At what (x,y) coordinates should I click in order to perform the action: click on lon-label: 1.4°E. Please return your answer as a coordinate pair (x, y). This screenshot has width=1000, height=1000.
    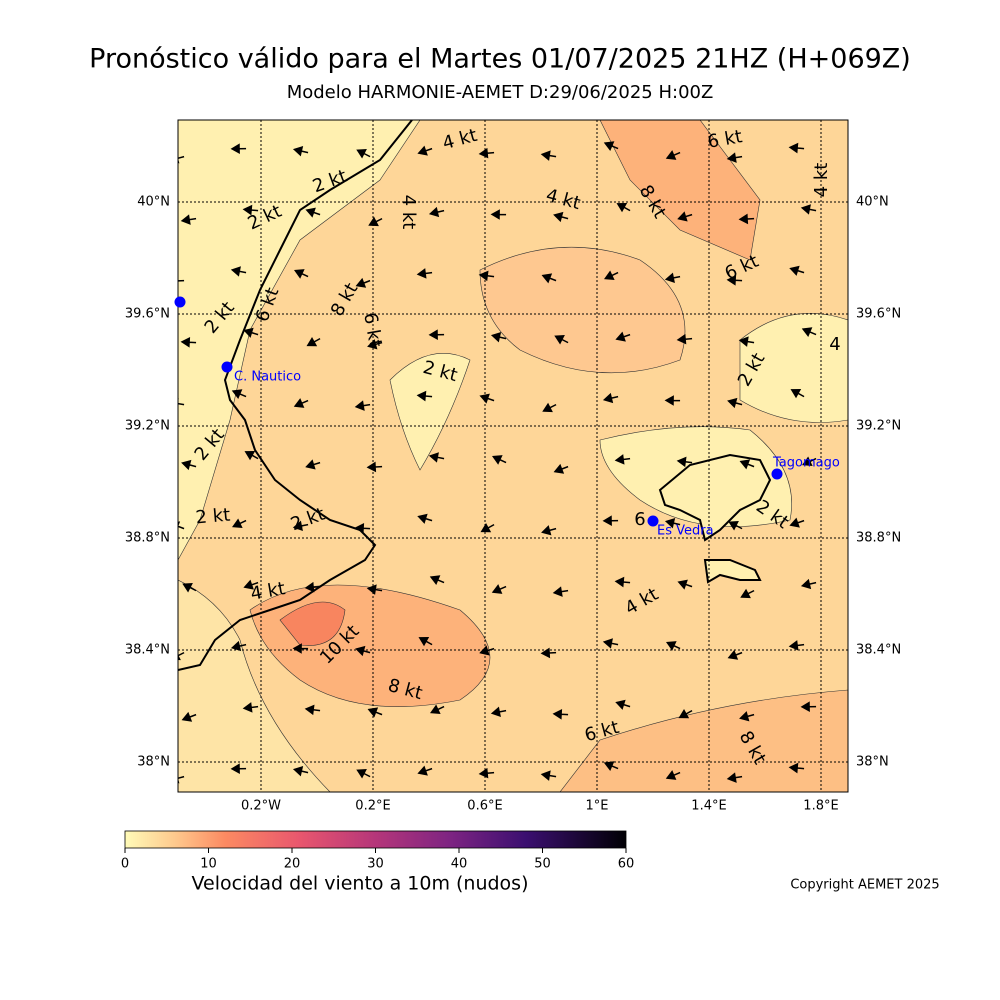
    Looking at the image, I should click on (708, 806).